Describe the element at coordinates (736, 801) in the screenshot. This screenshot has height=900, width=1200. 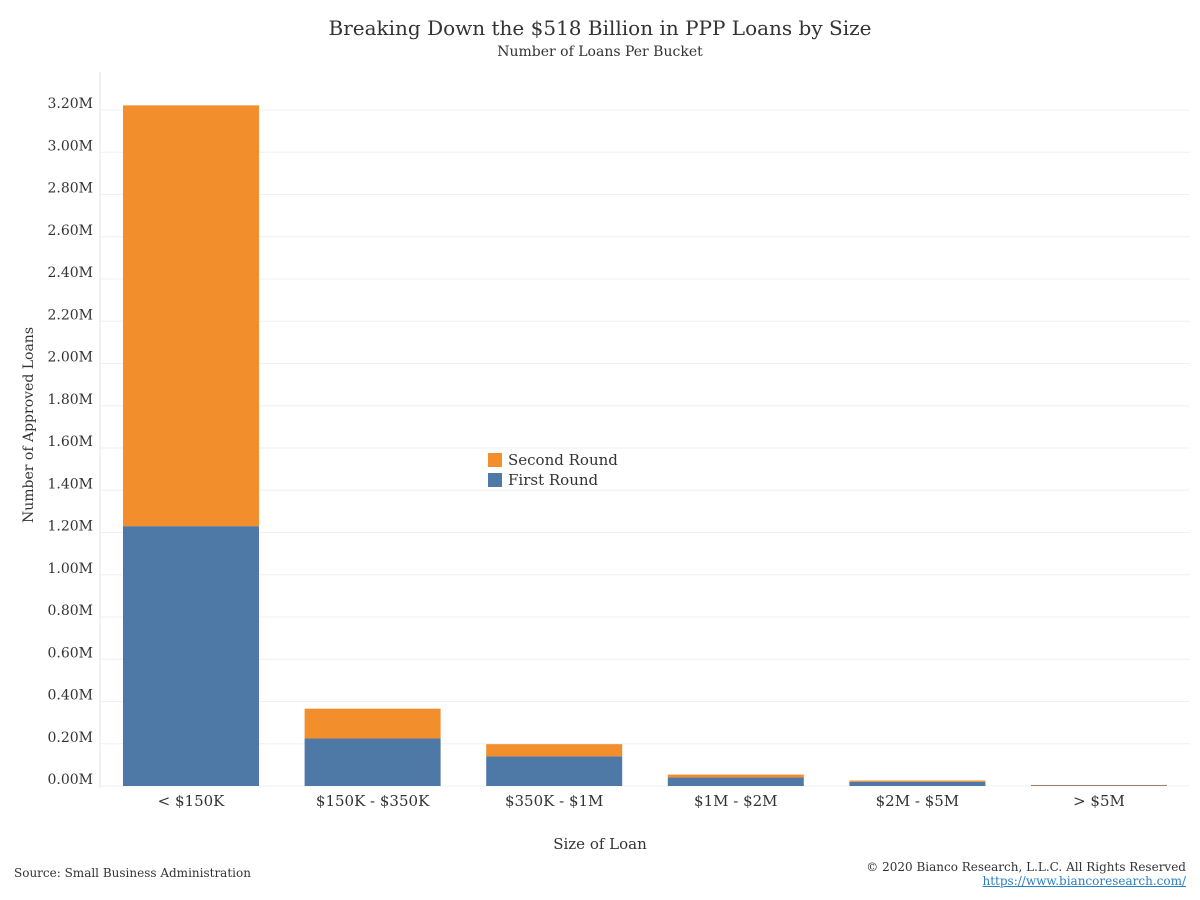
I see `x-tick-label: $1M - $2M` at that location.